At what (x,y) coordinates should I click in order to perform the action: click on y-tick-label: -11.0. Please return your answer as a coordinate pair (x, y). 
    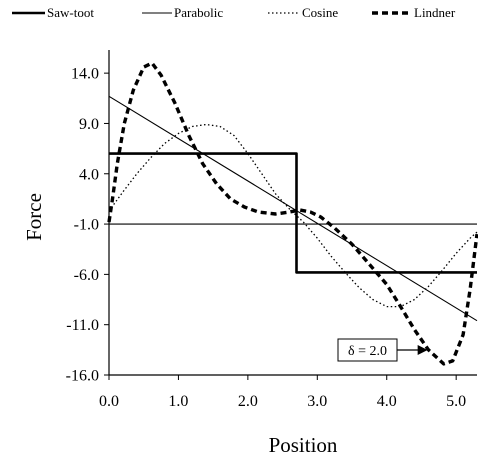
    Looking at the image, I should click on (82, 325).